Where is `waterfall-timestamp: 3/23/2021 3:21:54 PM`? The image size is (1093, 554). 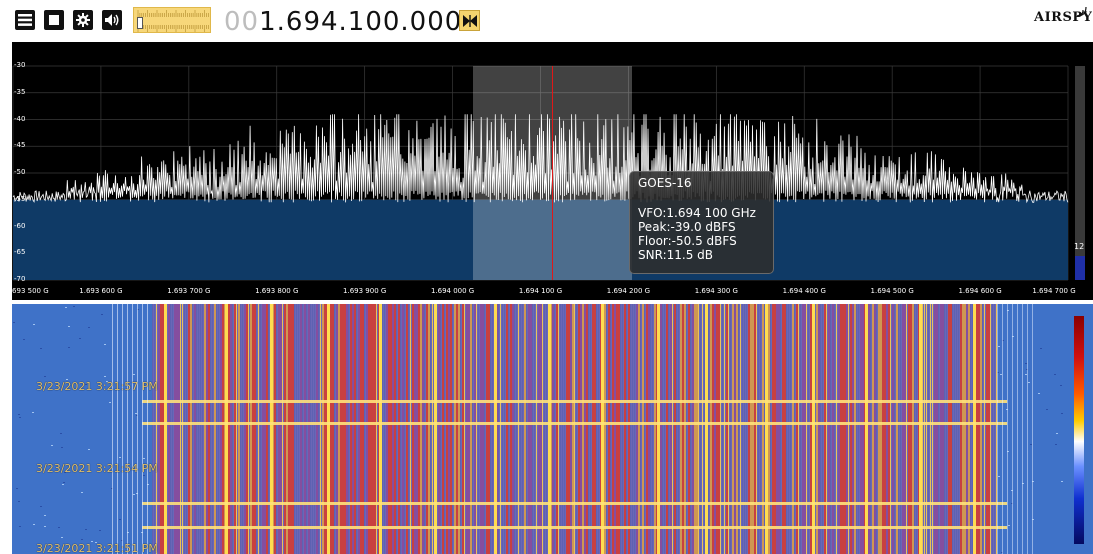
waterfall-timestamp: 3/23/2021 3:21:54 PM is located at coordinates (97, 468).